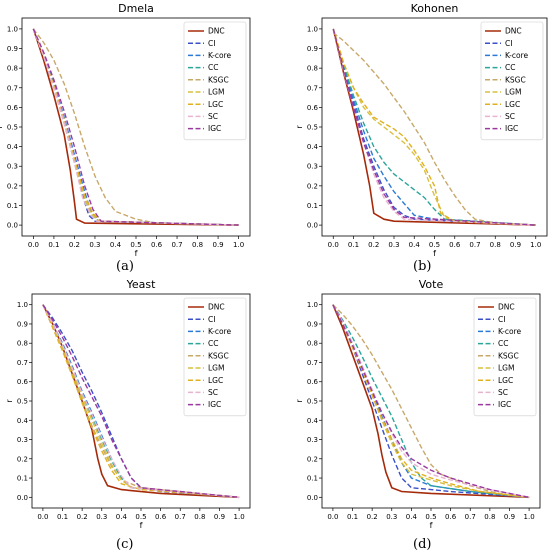  Describe the element at coordinates (312, 344) in the screenshot. I see `y-tick-label: 0.8` at that location.